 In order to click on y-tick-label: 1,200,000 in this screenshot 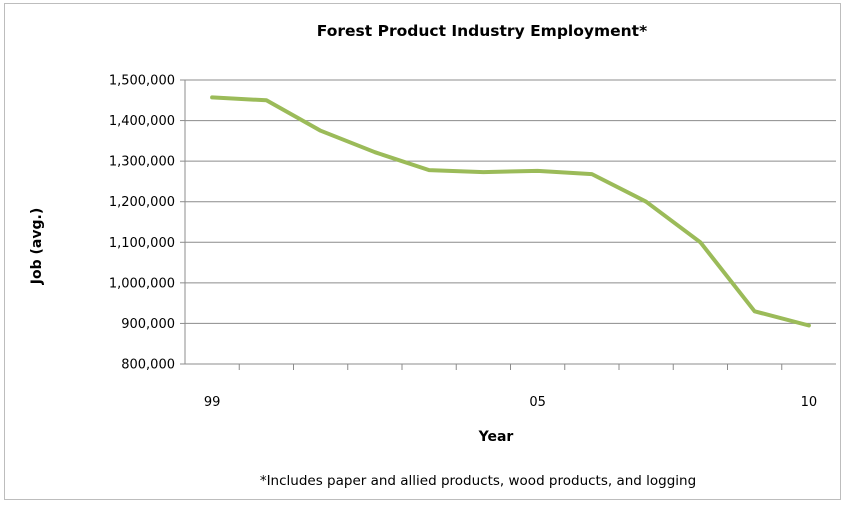, I will do `click(142, 202)`.